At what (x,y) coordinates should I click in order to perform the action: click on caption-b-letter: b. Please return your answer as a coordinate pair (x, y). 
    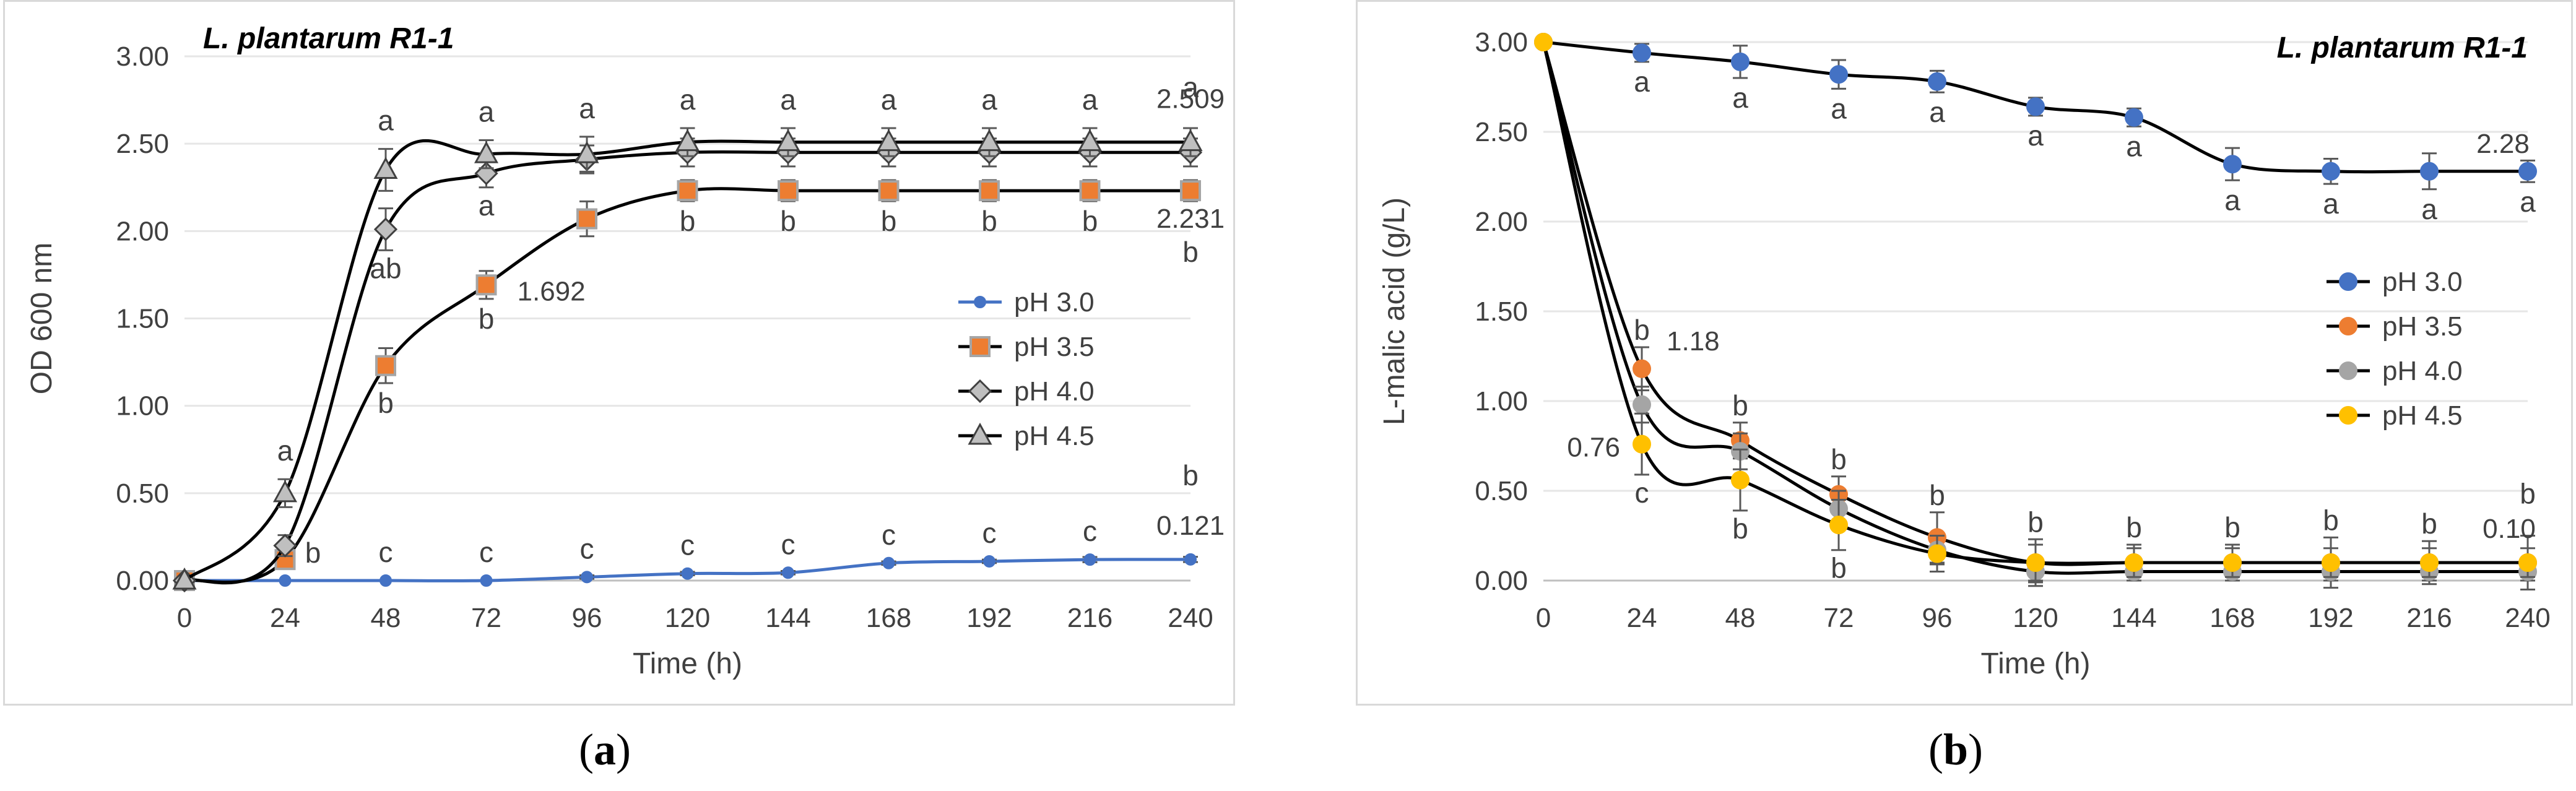
    Looking at the image, I should click on (1956, 750).